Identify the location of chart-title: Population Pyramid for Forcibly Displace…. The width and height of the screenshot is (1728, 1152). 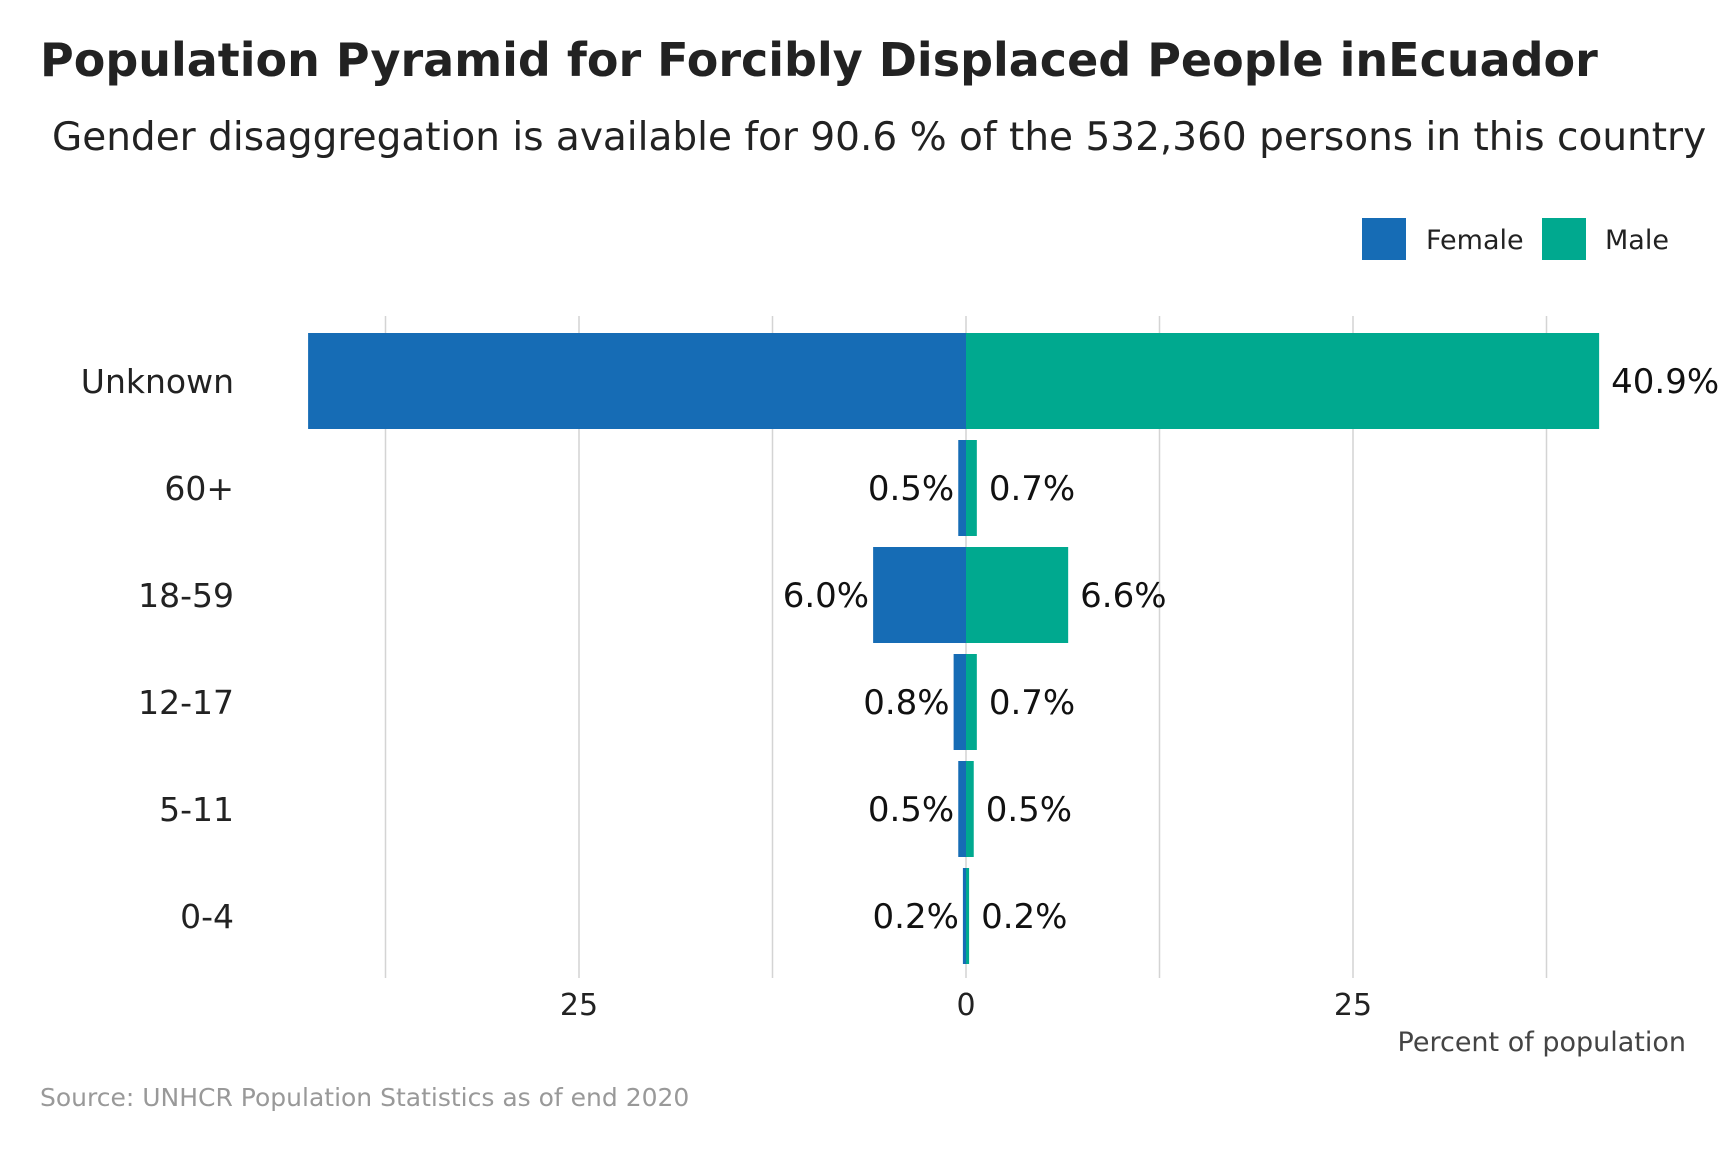
(819, 60).